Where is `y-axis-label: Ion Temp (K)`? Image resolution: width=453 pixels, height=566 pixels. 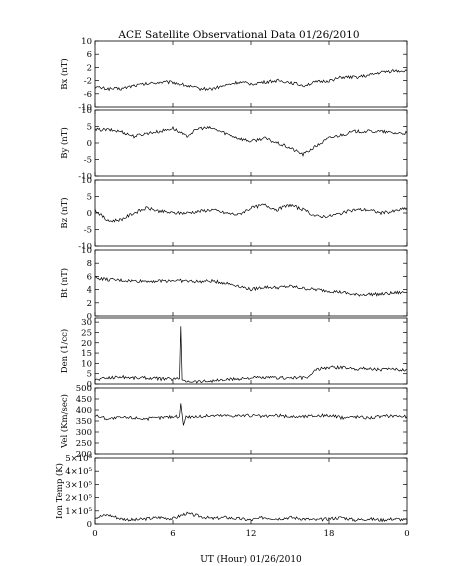 y-axis-label: Ion Temp (K) is located at coordinates (59, 491).